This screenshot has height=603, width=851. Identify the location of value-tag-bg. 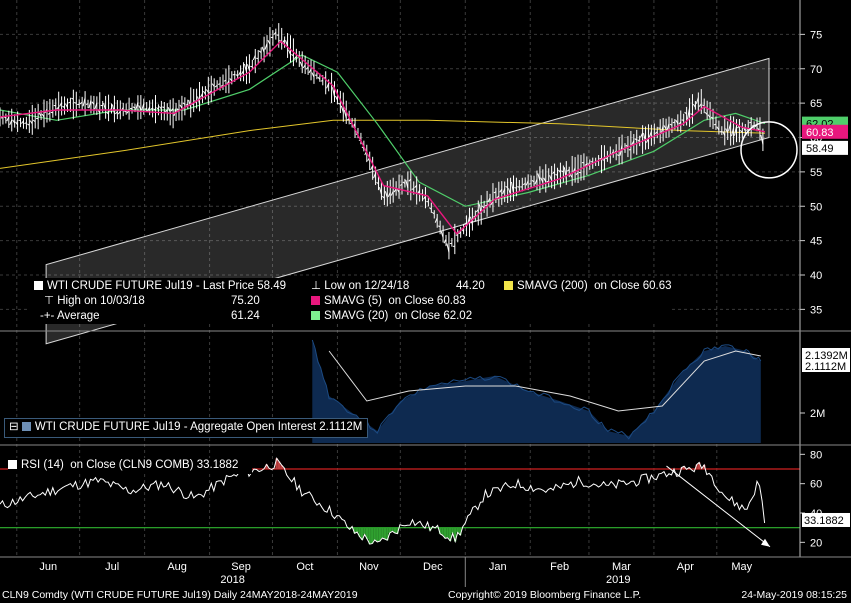
(825, 131).